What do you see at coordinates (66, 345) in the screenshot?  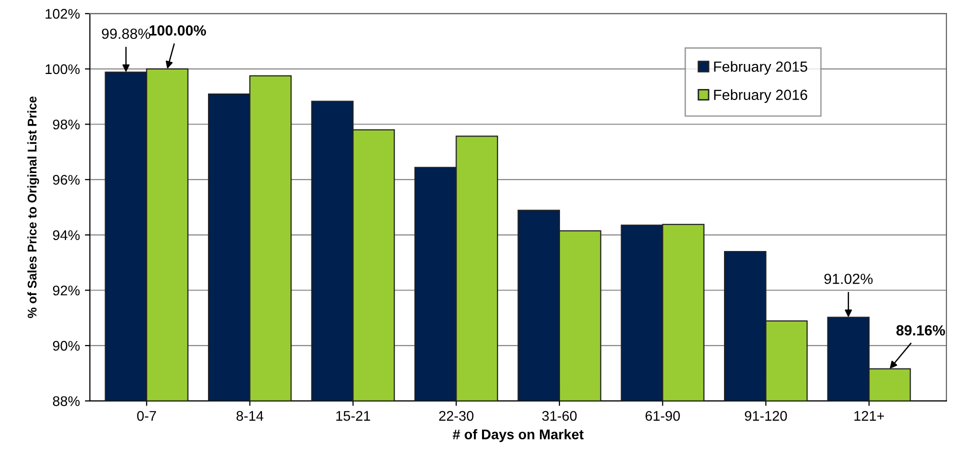 I see `y-tick-label: 90%` at bounding box center [66, 345].